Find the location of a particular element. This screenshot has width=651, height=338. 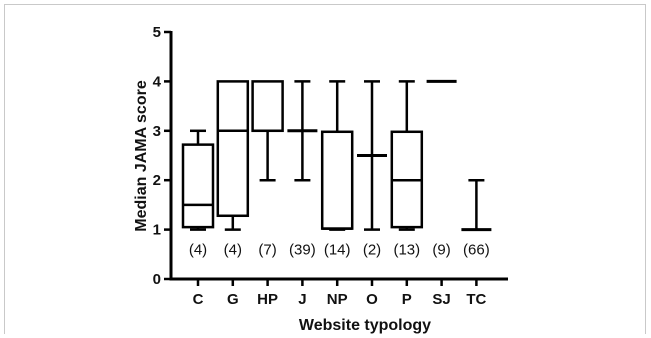

y-axis-title: Median JAMA score is located at coordinates (141, 156).